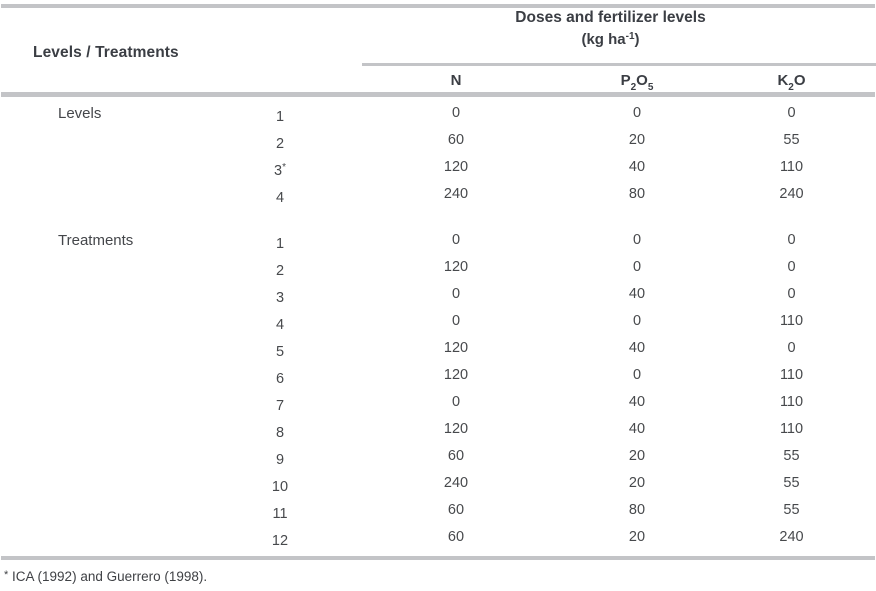 This screenshot has height=591, width=876. I want to click on row-number-cell: 12, so click(280, 537).